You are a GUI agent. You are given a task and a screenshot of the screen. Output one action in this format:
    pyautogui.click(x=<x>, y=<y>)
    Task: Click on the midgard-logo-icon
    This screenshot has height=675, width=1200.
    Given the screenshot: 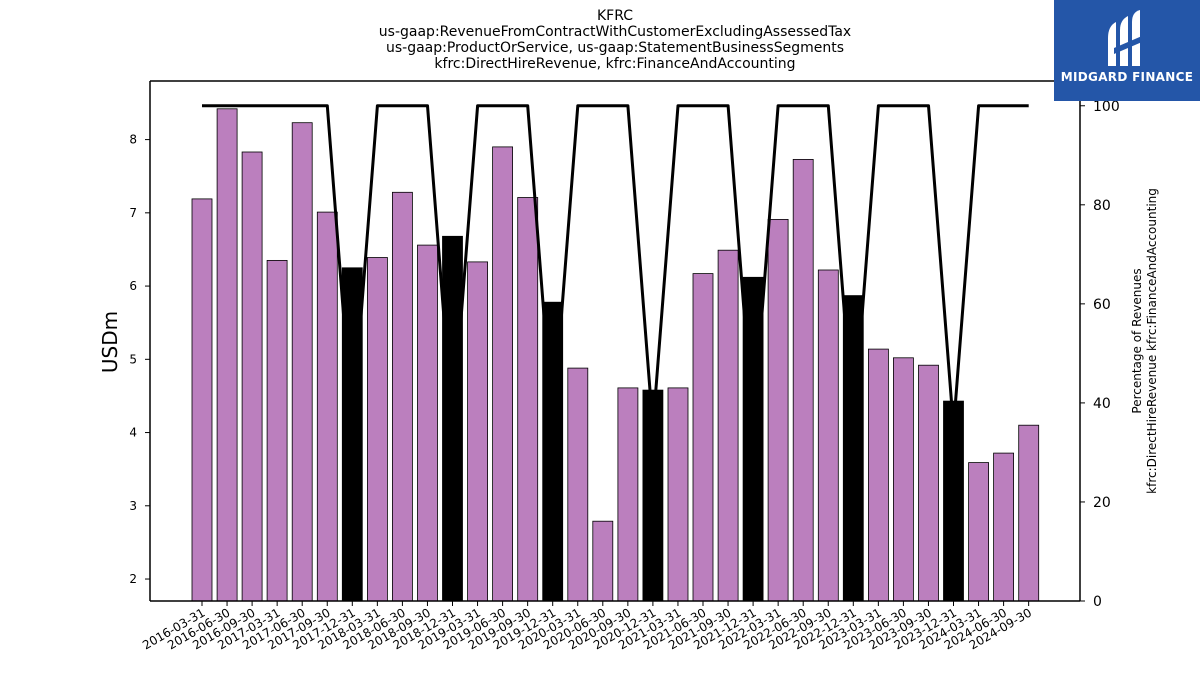 What is the action you would take?
    pyautogui.click(x=1125, y=38)
    